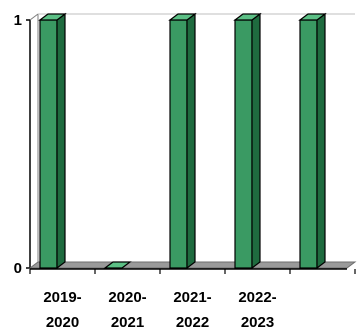 Image resolution: width=359 pixels, height=332 pixels. I want to click on x-tick-label: 2021-, so click(192, 297).